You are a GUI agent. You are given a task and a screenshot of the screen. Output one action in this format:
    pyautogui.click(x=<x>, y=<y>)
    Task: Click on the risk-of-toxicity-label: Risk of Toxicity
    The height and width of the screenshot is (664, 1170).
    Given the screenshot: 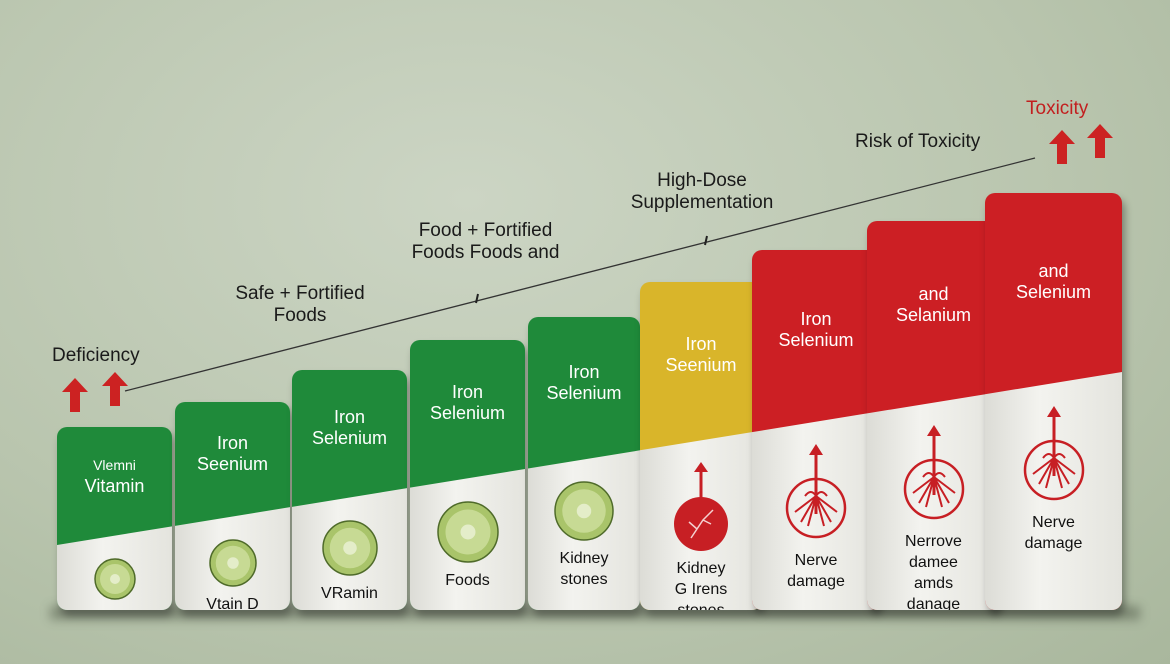 What is the action you would take?
    pyautogui.click(x=918, y=141)
    